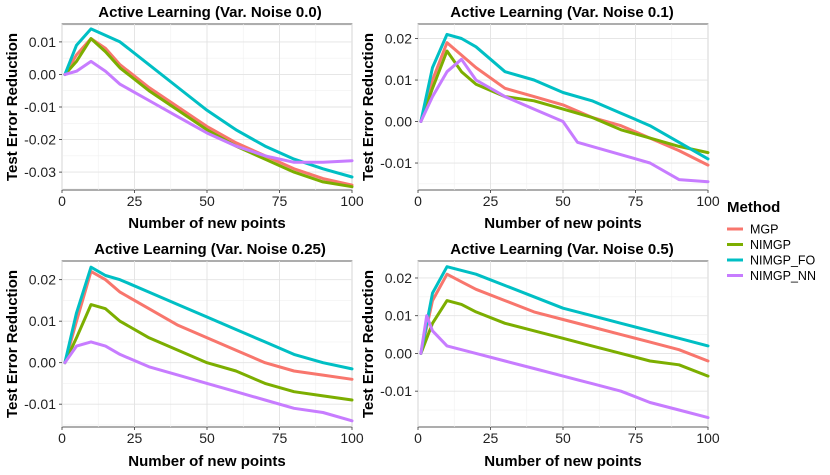 This screenshot has width=830, height=475. What do you see at coordinates (783, 276) in the screenshot?
I see `legend-label: NIMGP_NN` at bounding box center [783, 276].